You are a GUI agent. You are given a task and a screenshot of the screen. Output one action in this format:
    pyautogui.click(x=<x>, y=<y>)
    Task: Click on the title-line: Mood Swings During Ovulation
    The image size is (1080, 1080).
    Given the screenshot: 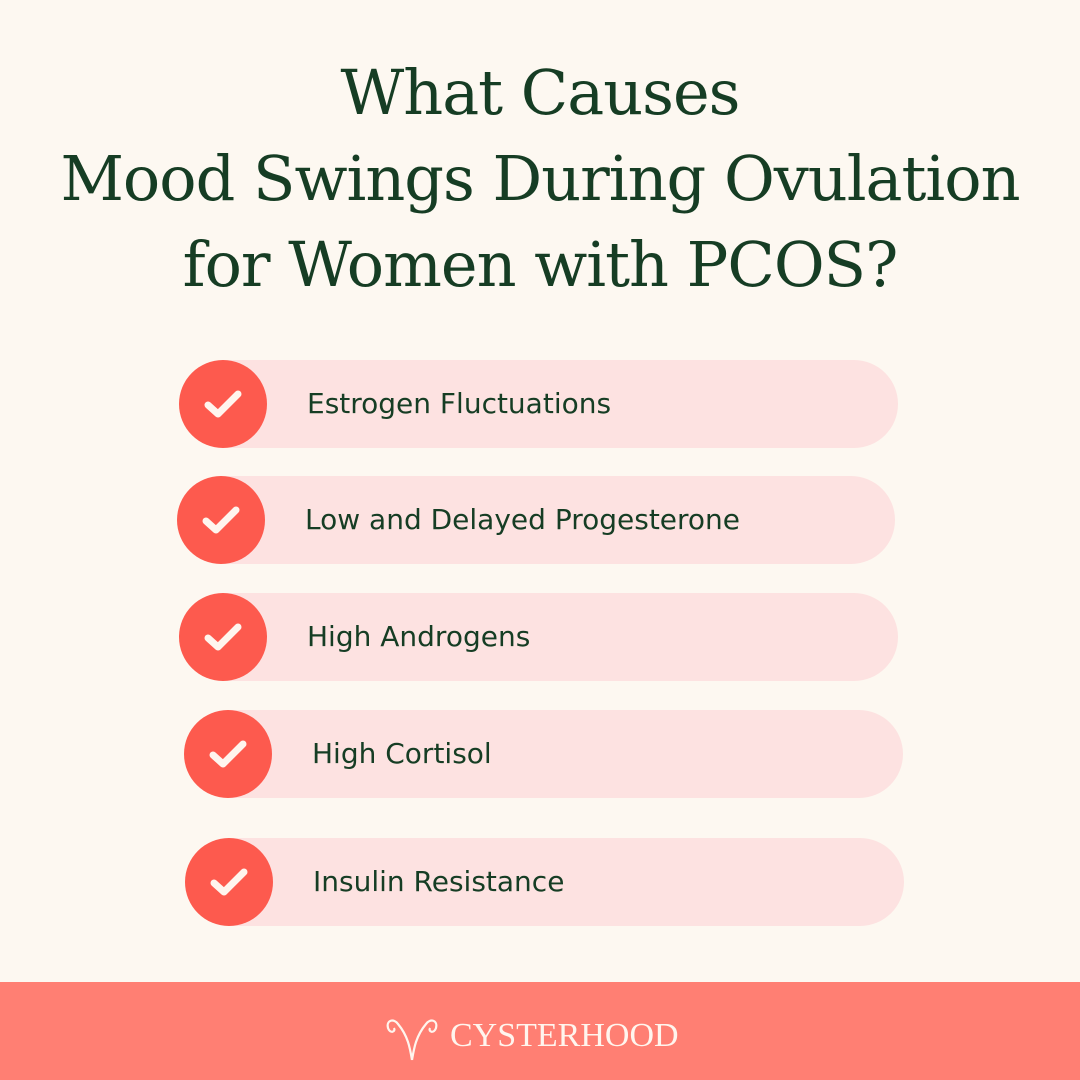 What is the action you would take?
    pyautogui.click(x=540, y=178)
    